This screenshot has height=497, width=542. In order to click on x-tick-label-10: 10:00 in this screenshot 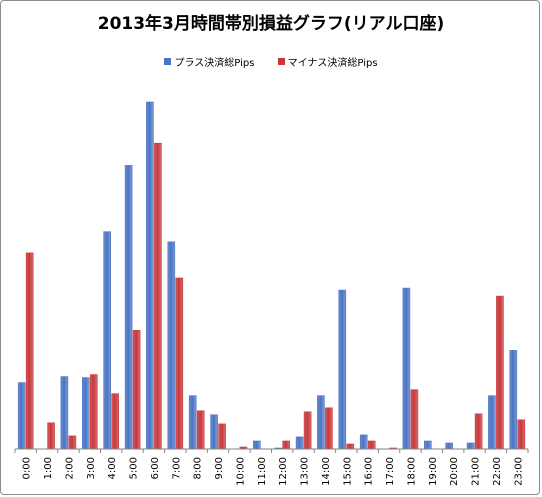, I will do `click(240, 471)`.